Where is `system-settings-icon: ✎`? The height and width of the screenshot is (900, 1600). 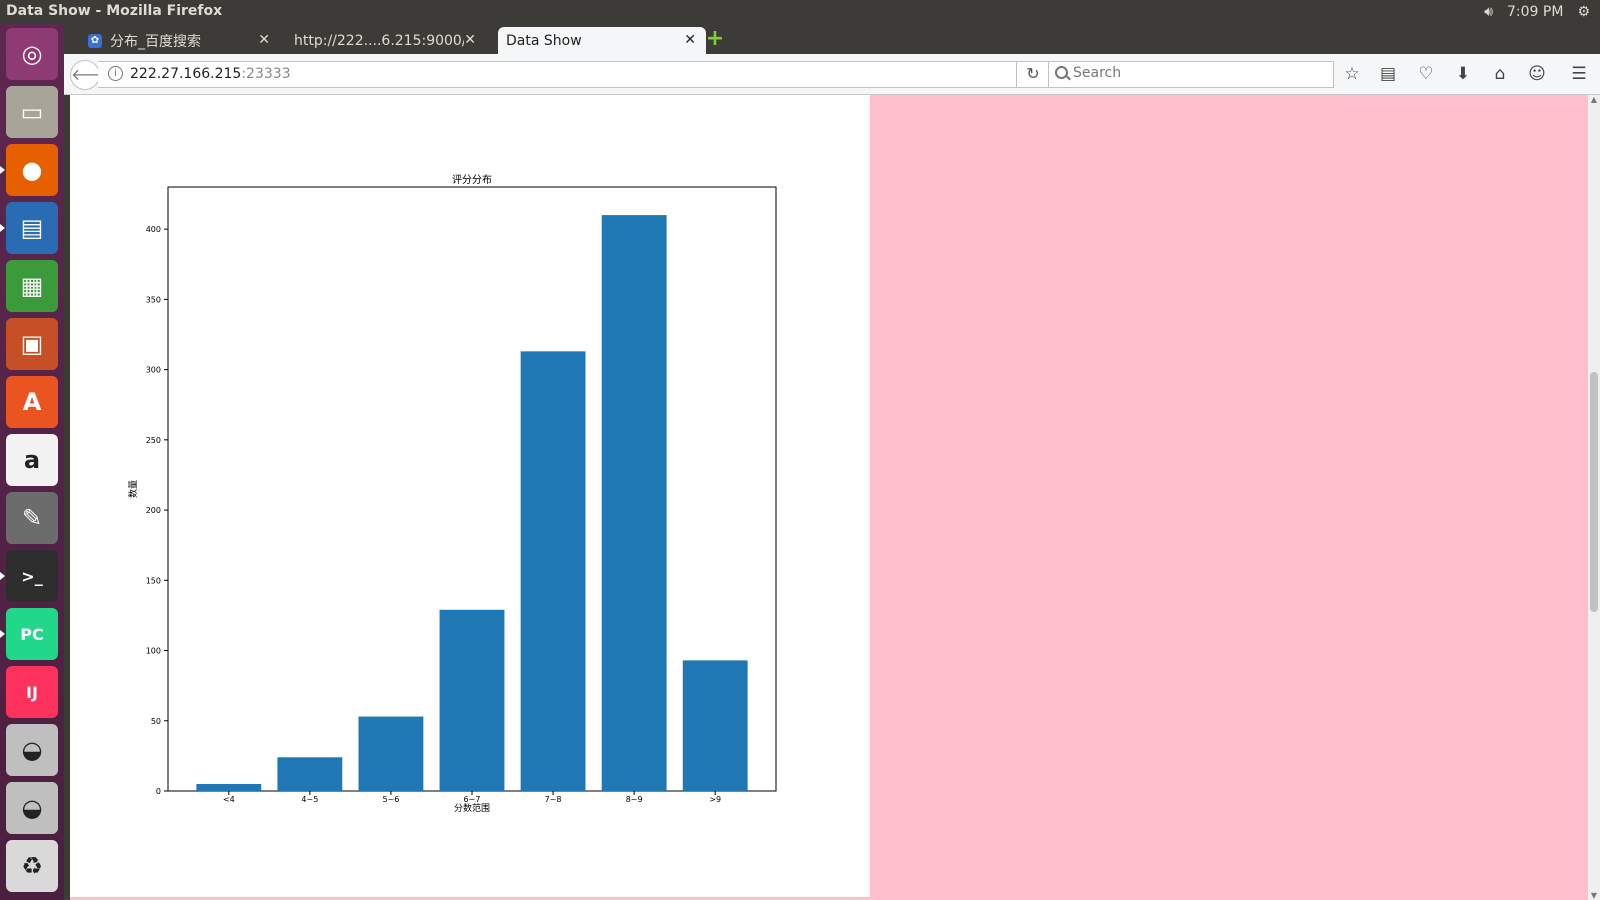
system-settings-icon: ✎ is located at coordinates (32, 518).